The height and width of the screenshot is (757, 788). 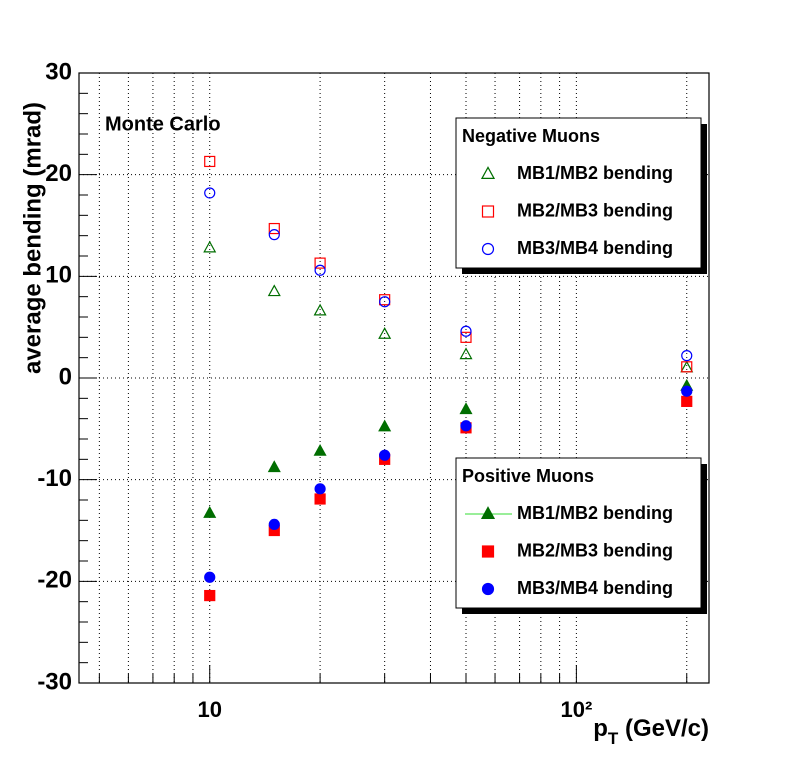 I want to click on y-tick-label: 10, so click(x=58, y=275).